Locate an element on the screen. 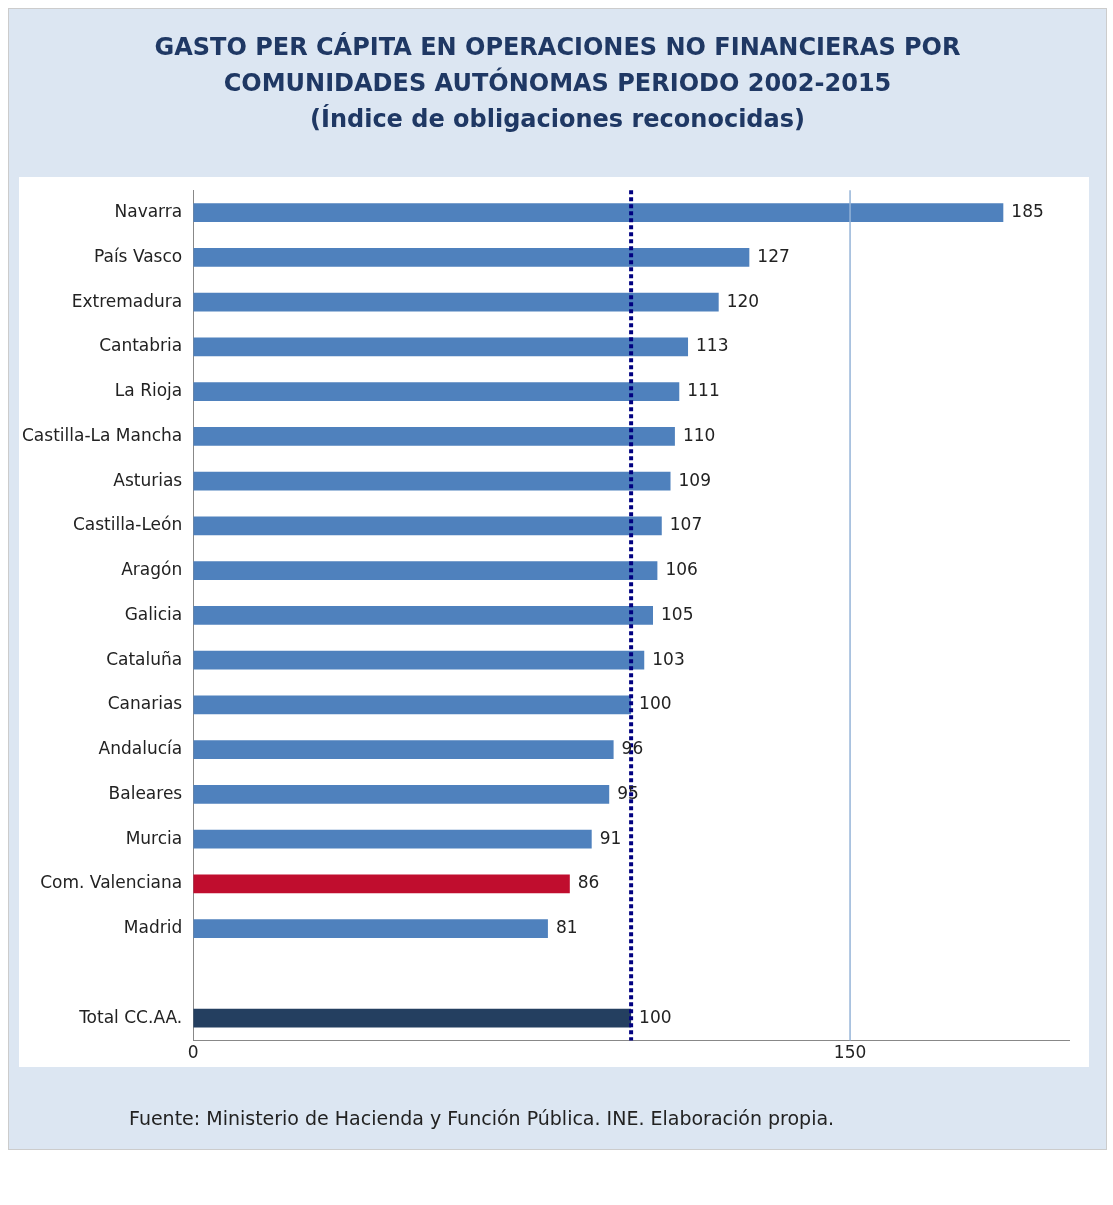 The height and width of the screenshot is (1205, 1113). y-tick-label: Navarra is located at coordinates (148, 211).